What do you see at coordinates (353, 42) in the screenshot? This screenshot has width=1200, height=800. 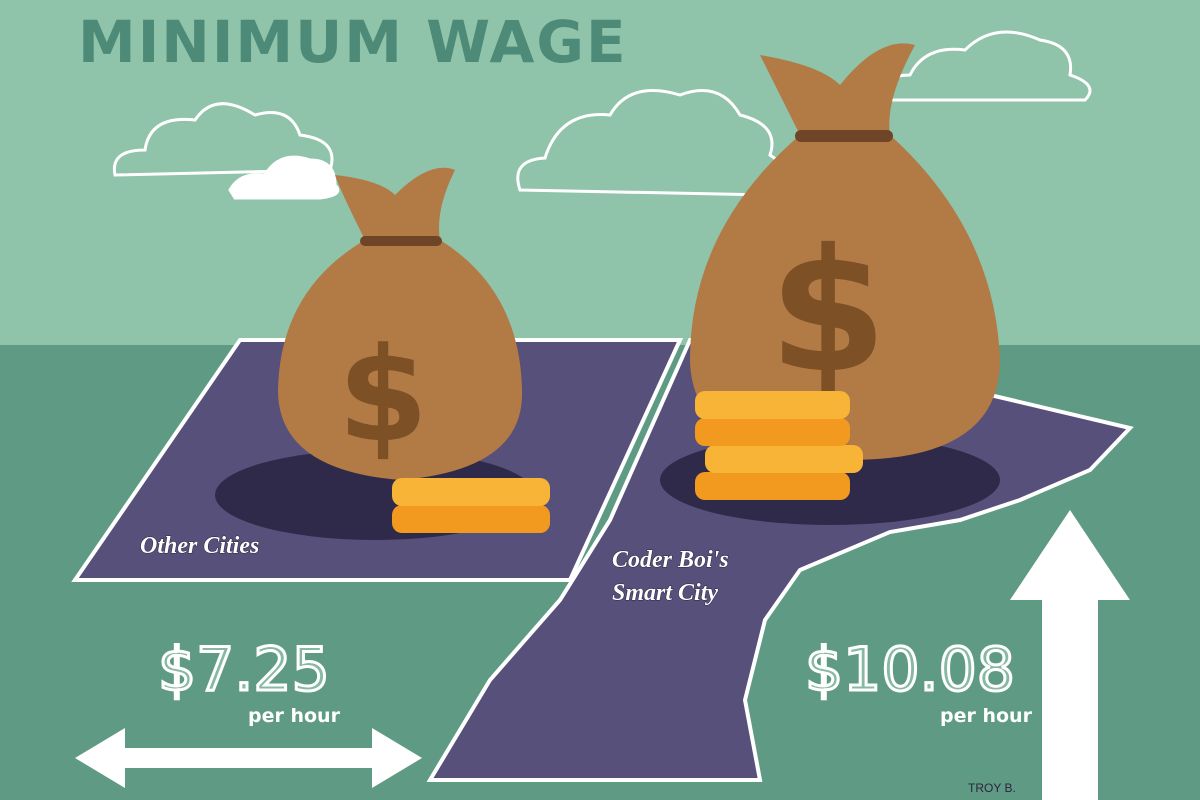 I see `title: MINIMUM WAGE` at bounding box center [353, 42].